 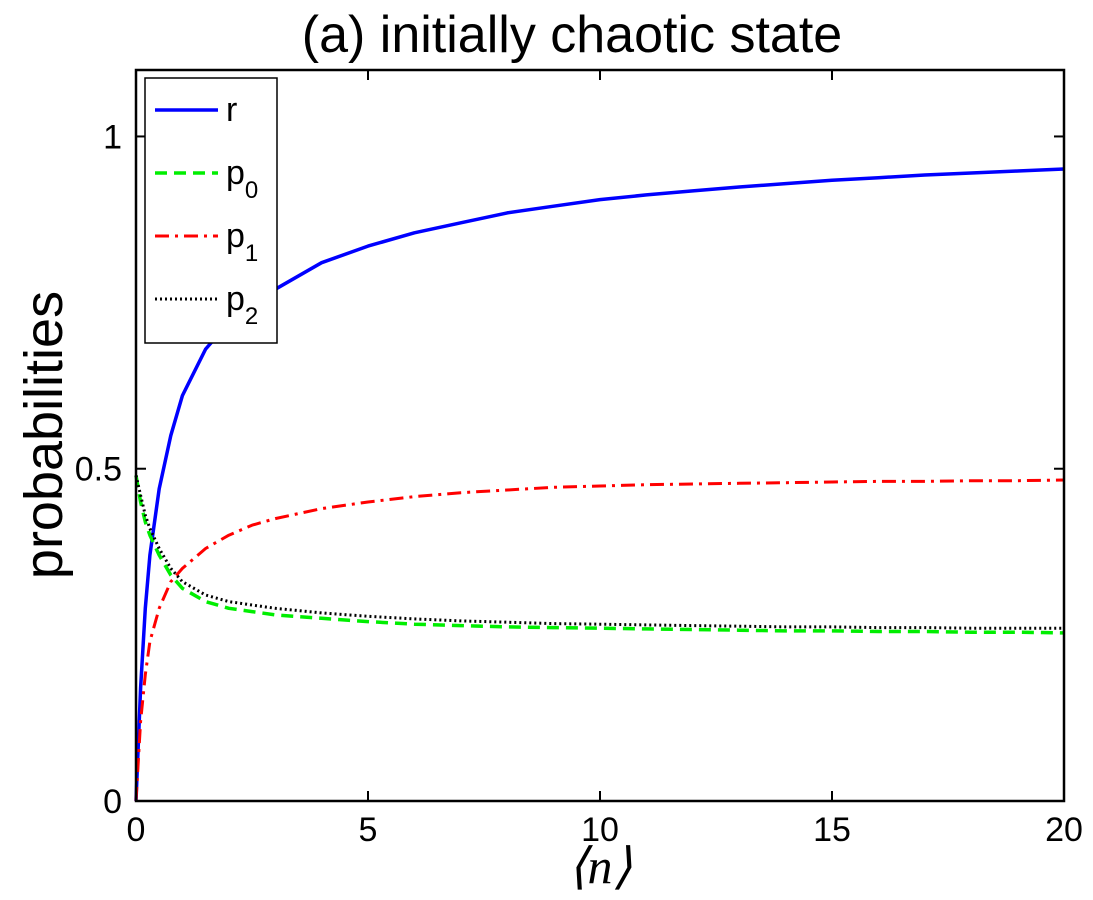 What do you see at coordinates (572, 35) in the screenshot?
I see `chart-title: (a) initially chaotic state` at bounding box center [572, 35].